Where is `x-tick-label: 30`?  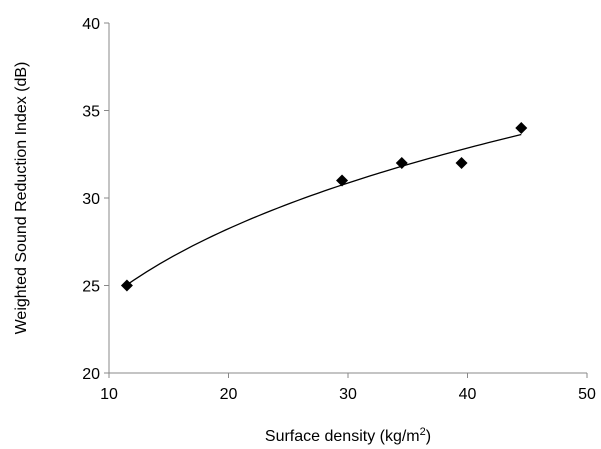
x-tick-label: 30 is located at coordinates (348, 394).